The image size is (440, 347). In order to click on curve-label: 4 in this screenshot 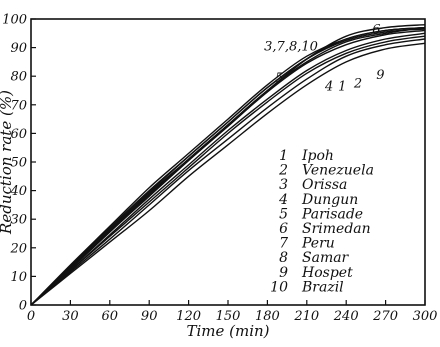, I will do `click(328, 87)`.